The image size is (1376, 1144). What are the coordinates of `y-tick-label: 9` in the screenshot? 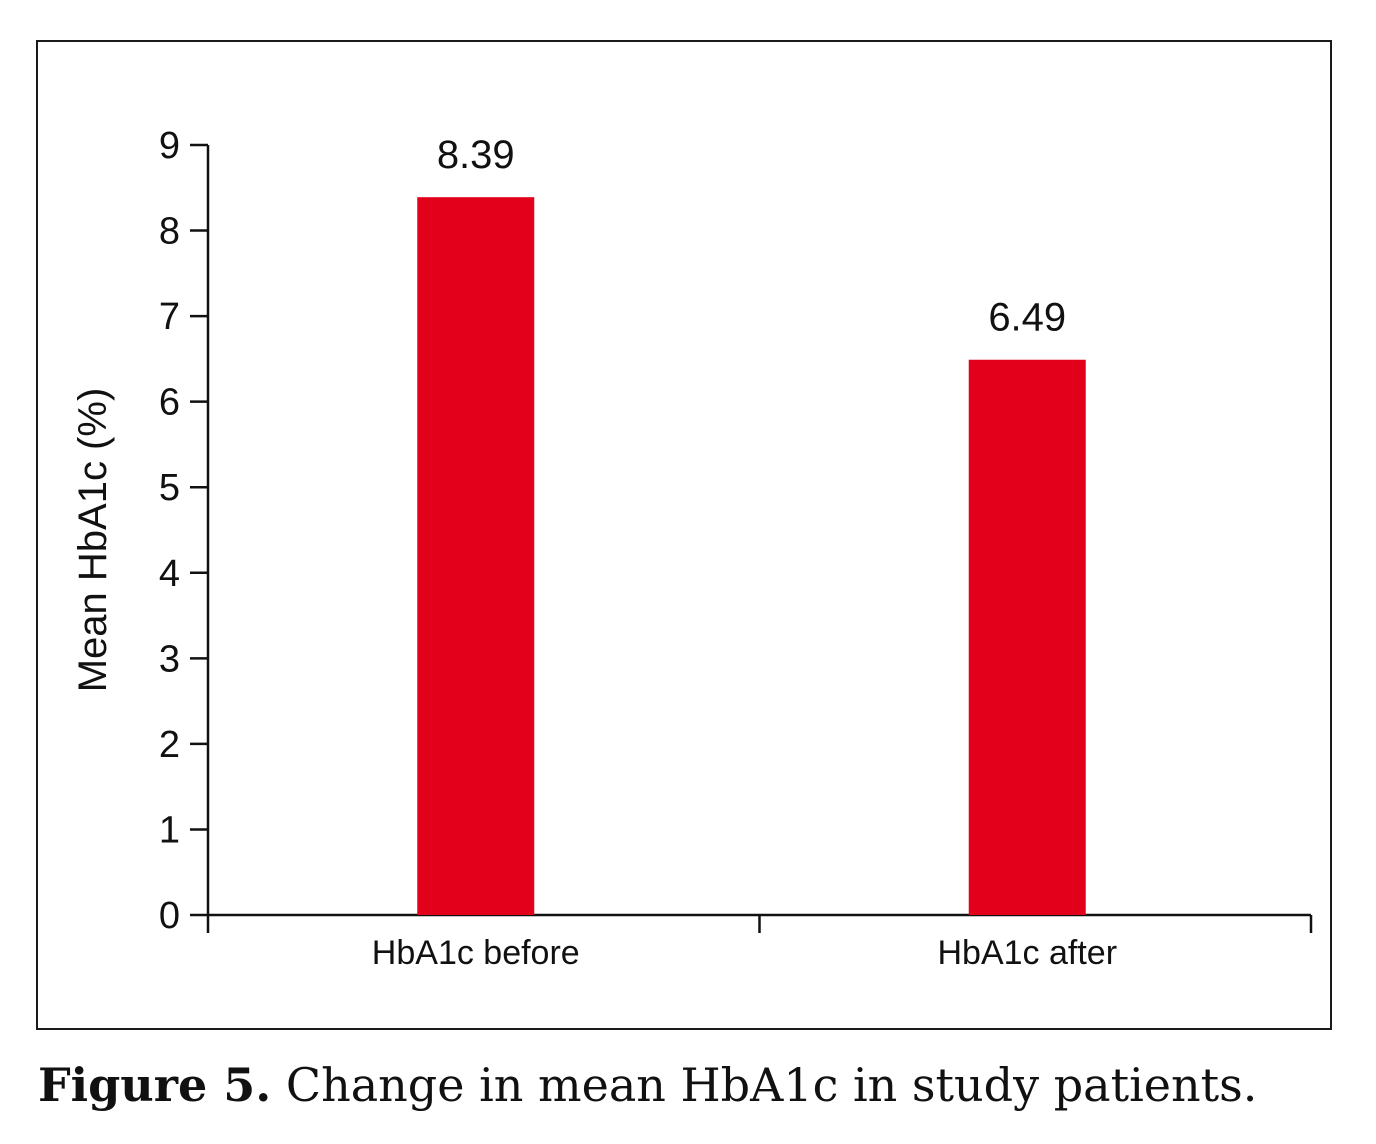 It's located at (169, 146).